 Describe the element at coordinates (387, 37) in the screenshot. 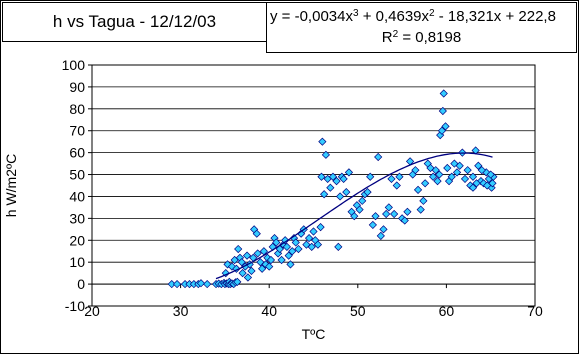

I see `r2-letter: R` at that location.